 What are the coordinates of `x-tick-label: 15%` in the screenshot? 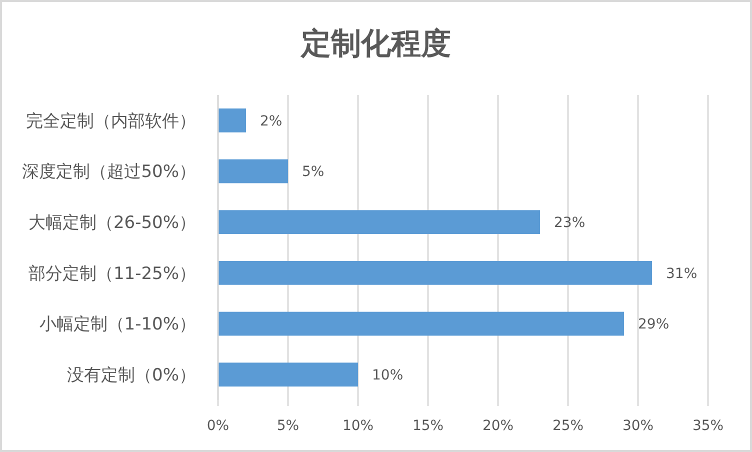 It's located at (428, 426).